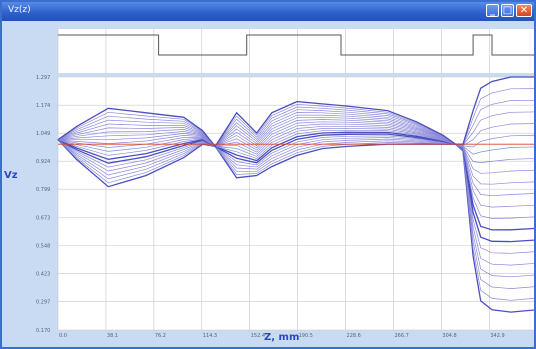 This screenshot has height=349, width=536. Describe the element at coordinates (43, 218) in the screenshot. I see `y-tick-5: 0.673` at that location.